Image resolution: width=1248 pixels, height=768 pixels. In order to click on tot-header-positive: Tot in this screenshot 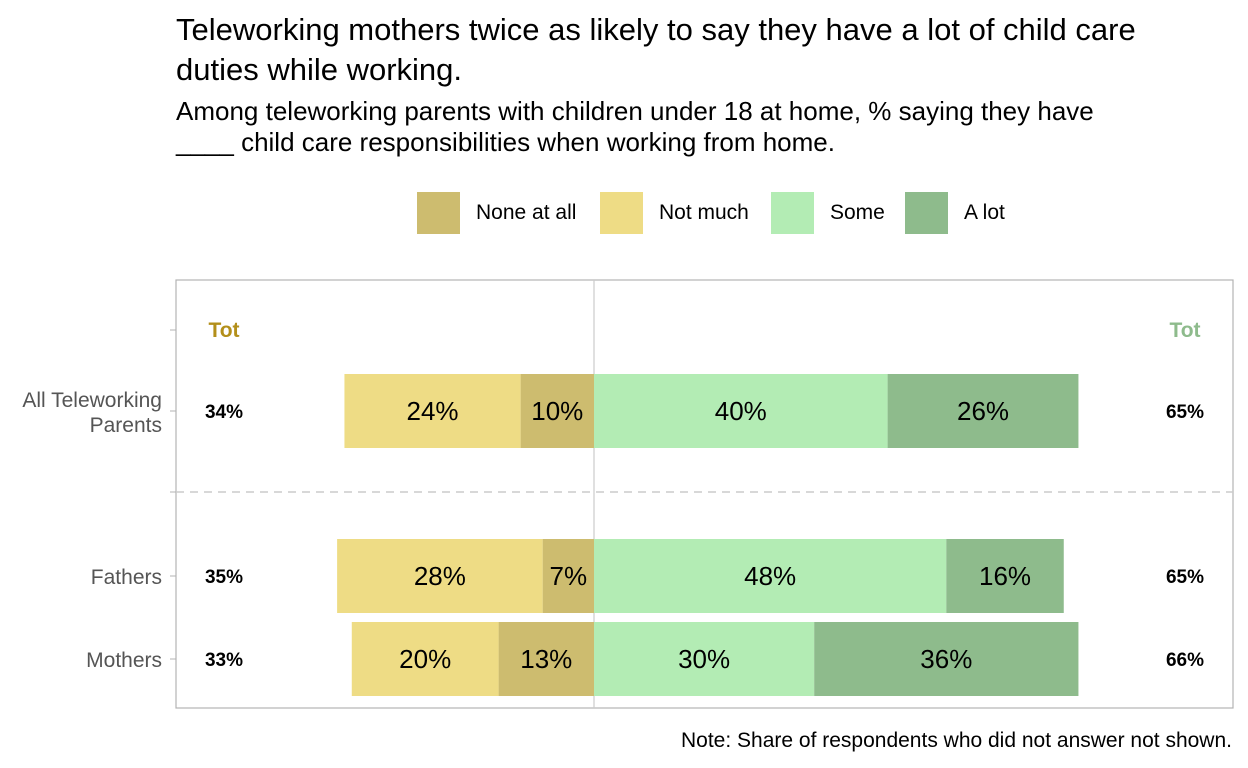, I will do `click(1184, 330)`.